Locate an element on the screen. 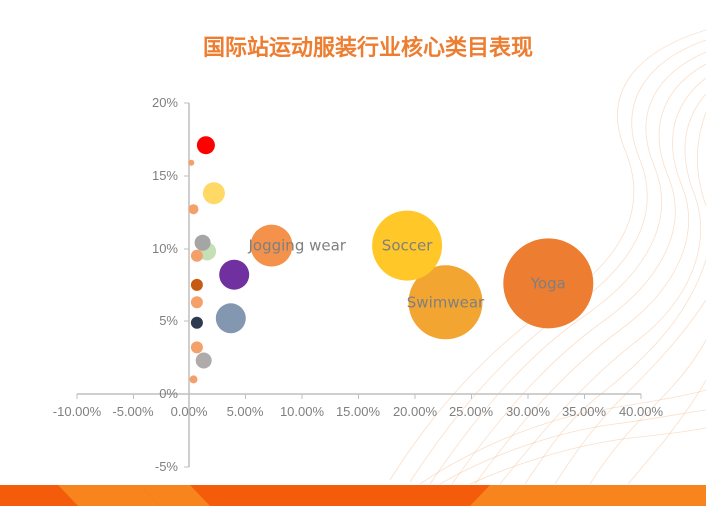 This screenshot has height=506, width=706. bubble-label: Soccer is located at coordinates (407, 246).